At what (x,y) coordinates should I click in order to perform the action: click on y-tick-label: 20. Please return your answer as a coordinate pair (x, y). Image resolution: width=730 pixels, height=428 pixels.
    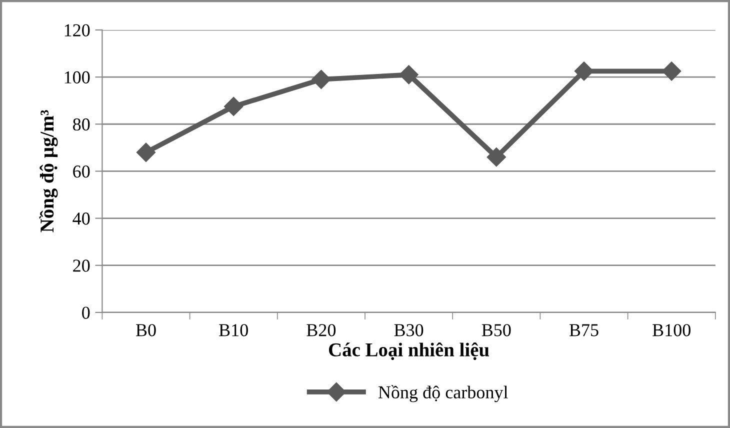
    Looking at the image, I should click on (81, 266).